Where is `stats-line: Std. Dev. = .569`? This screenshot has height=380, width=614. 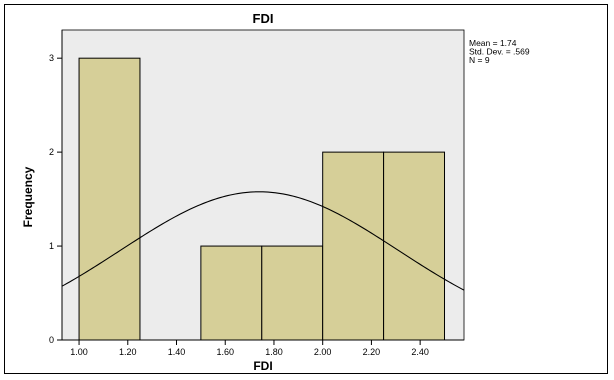 stats-line: Std. Dev. = .569 is located at coordinates (499, 52).